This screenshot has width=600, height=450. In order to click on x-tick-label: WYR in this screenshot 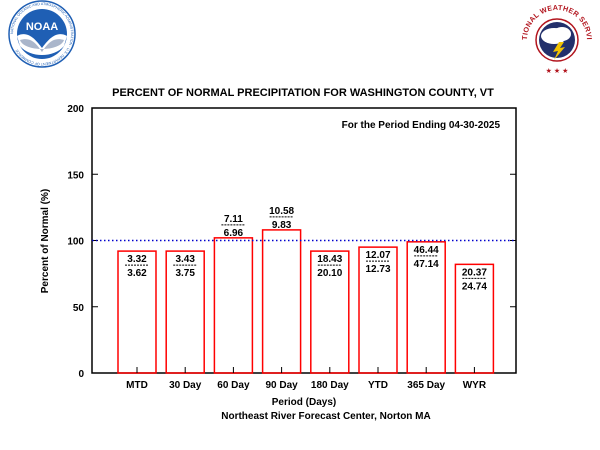, I will do `click(475, 385)`.